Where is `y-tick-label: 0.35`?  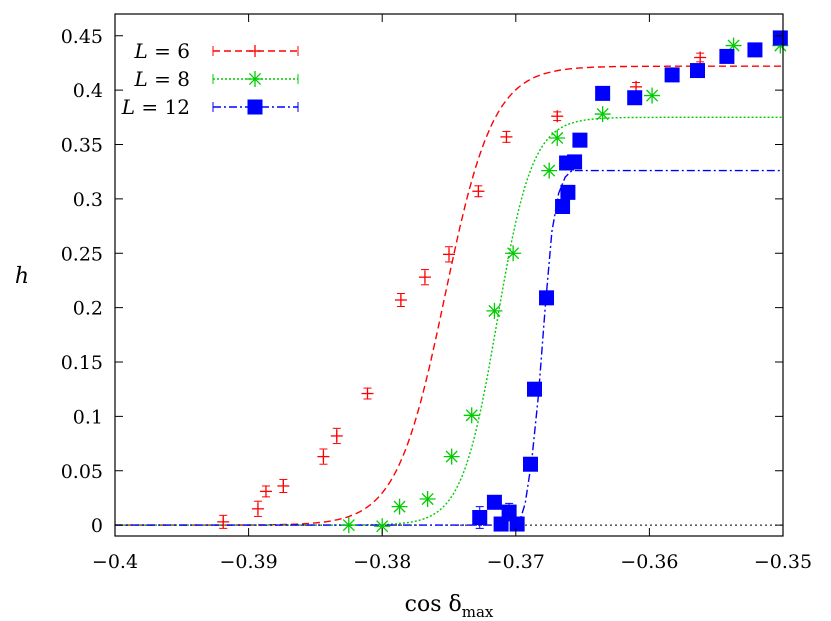 y-tick-label: 0.35 is located at coordinates (82, 146).